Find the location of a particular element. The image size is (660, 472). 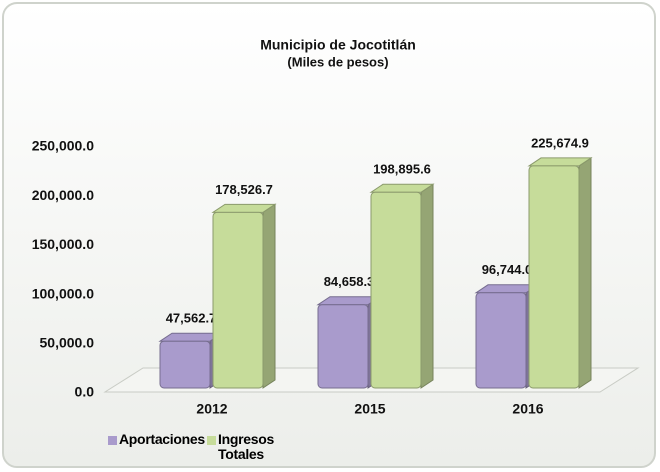

chart-subtitle: (Miles de pesos) is located at coordinates (337, 61).